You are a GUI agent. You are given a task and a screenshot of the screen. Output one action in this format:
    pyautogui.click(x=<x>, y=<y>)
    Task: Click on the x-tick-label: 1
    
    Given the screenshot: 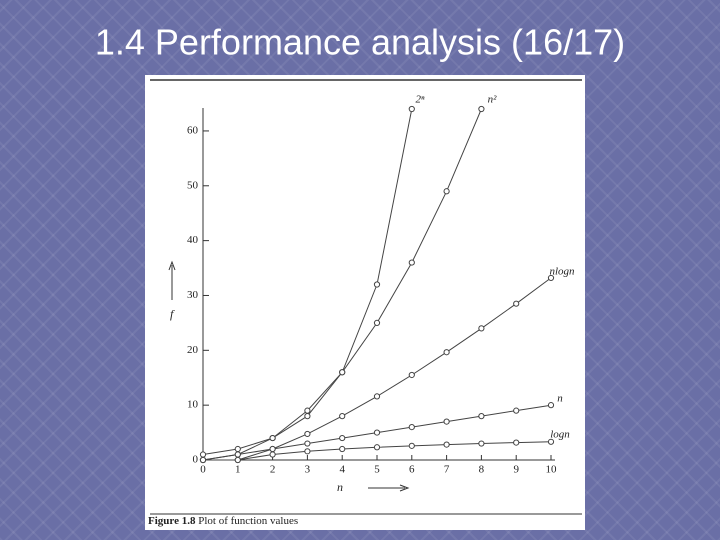 What is the action you would take?
    pyautogui.click(x=238, y=470)
    